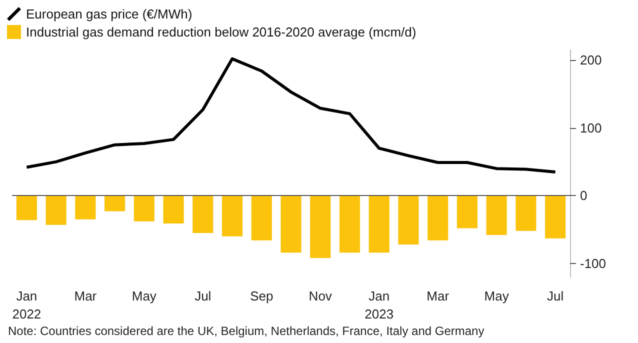 This screenshot has width=638, height=343. What do you see at coordinates (109, 14) in the screenshot?
I see `legend-label: European gas price (€/MWh)` at bounding box center [109, 14].